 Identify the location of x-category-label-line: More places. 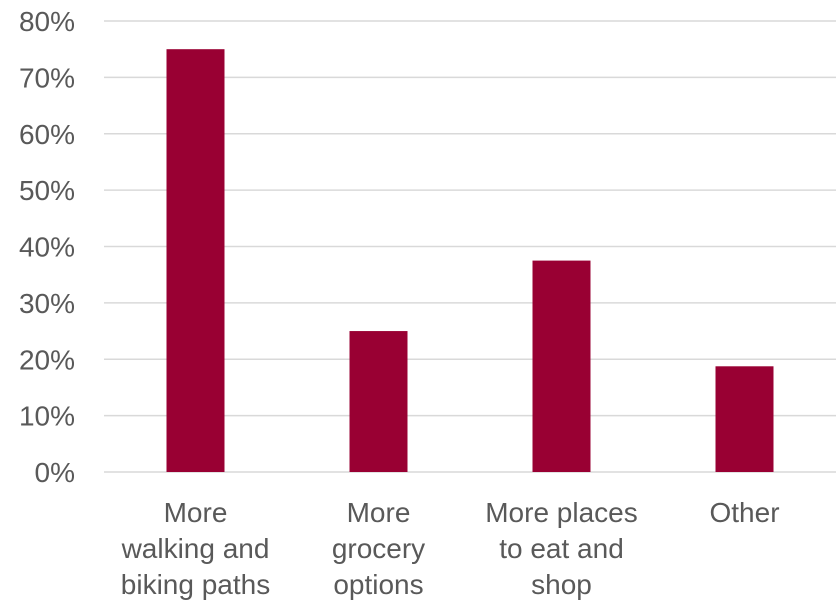
(561, 512).